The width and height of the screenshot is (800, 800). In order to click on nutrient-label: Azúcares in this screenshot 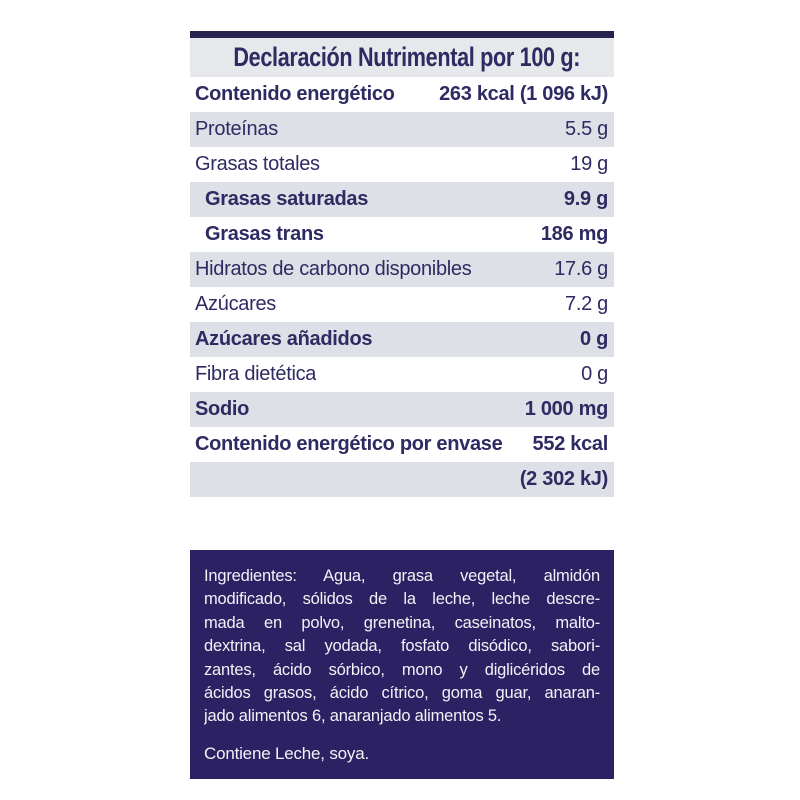, I will do `click(235, 304)`.